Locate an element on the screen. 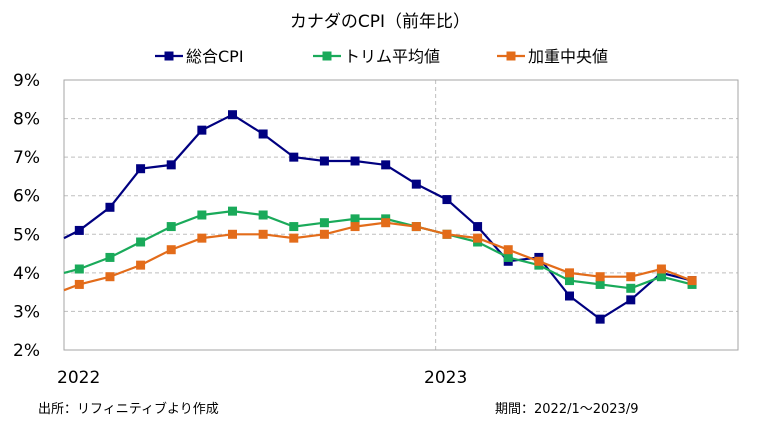  legend: 総合CPI トリム平均値 加重中央値 is located at coordinates (381, 56).